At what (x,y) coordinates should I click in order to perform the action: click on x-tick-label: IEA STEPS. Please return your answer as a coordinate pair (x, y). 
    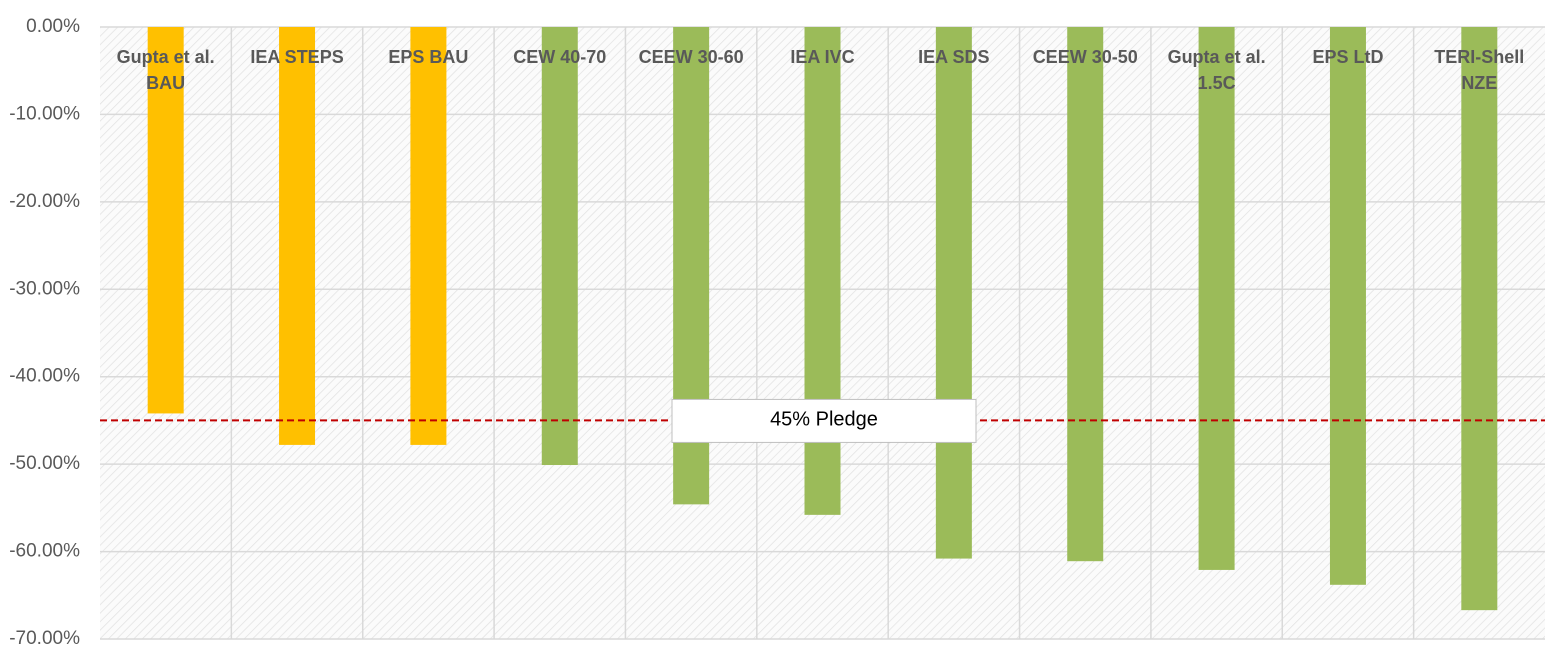
    Looking at the image, I should click on (297, 57).